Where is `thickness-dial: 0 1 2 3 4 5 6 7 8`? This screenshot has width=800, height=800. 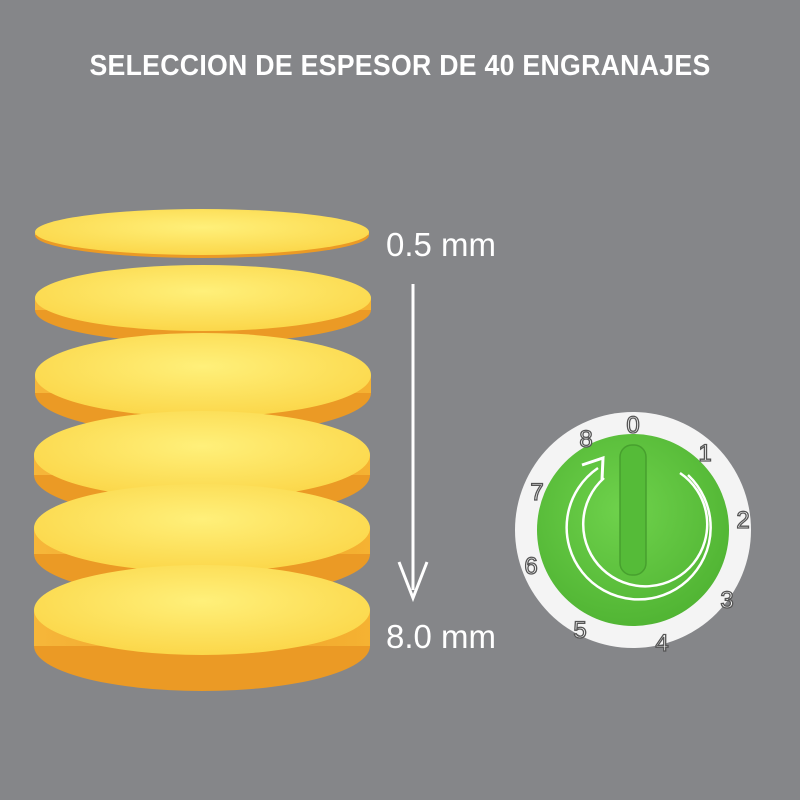
thickness-dial: 0 1 2 3 4 5 6 7 8 is located at coordinates (633, 534).